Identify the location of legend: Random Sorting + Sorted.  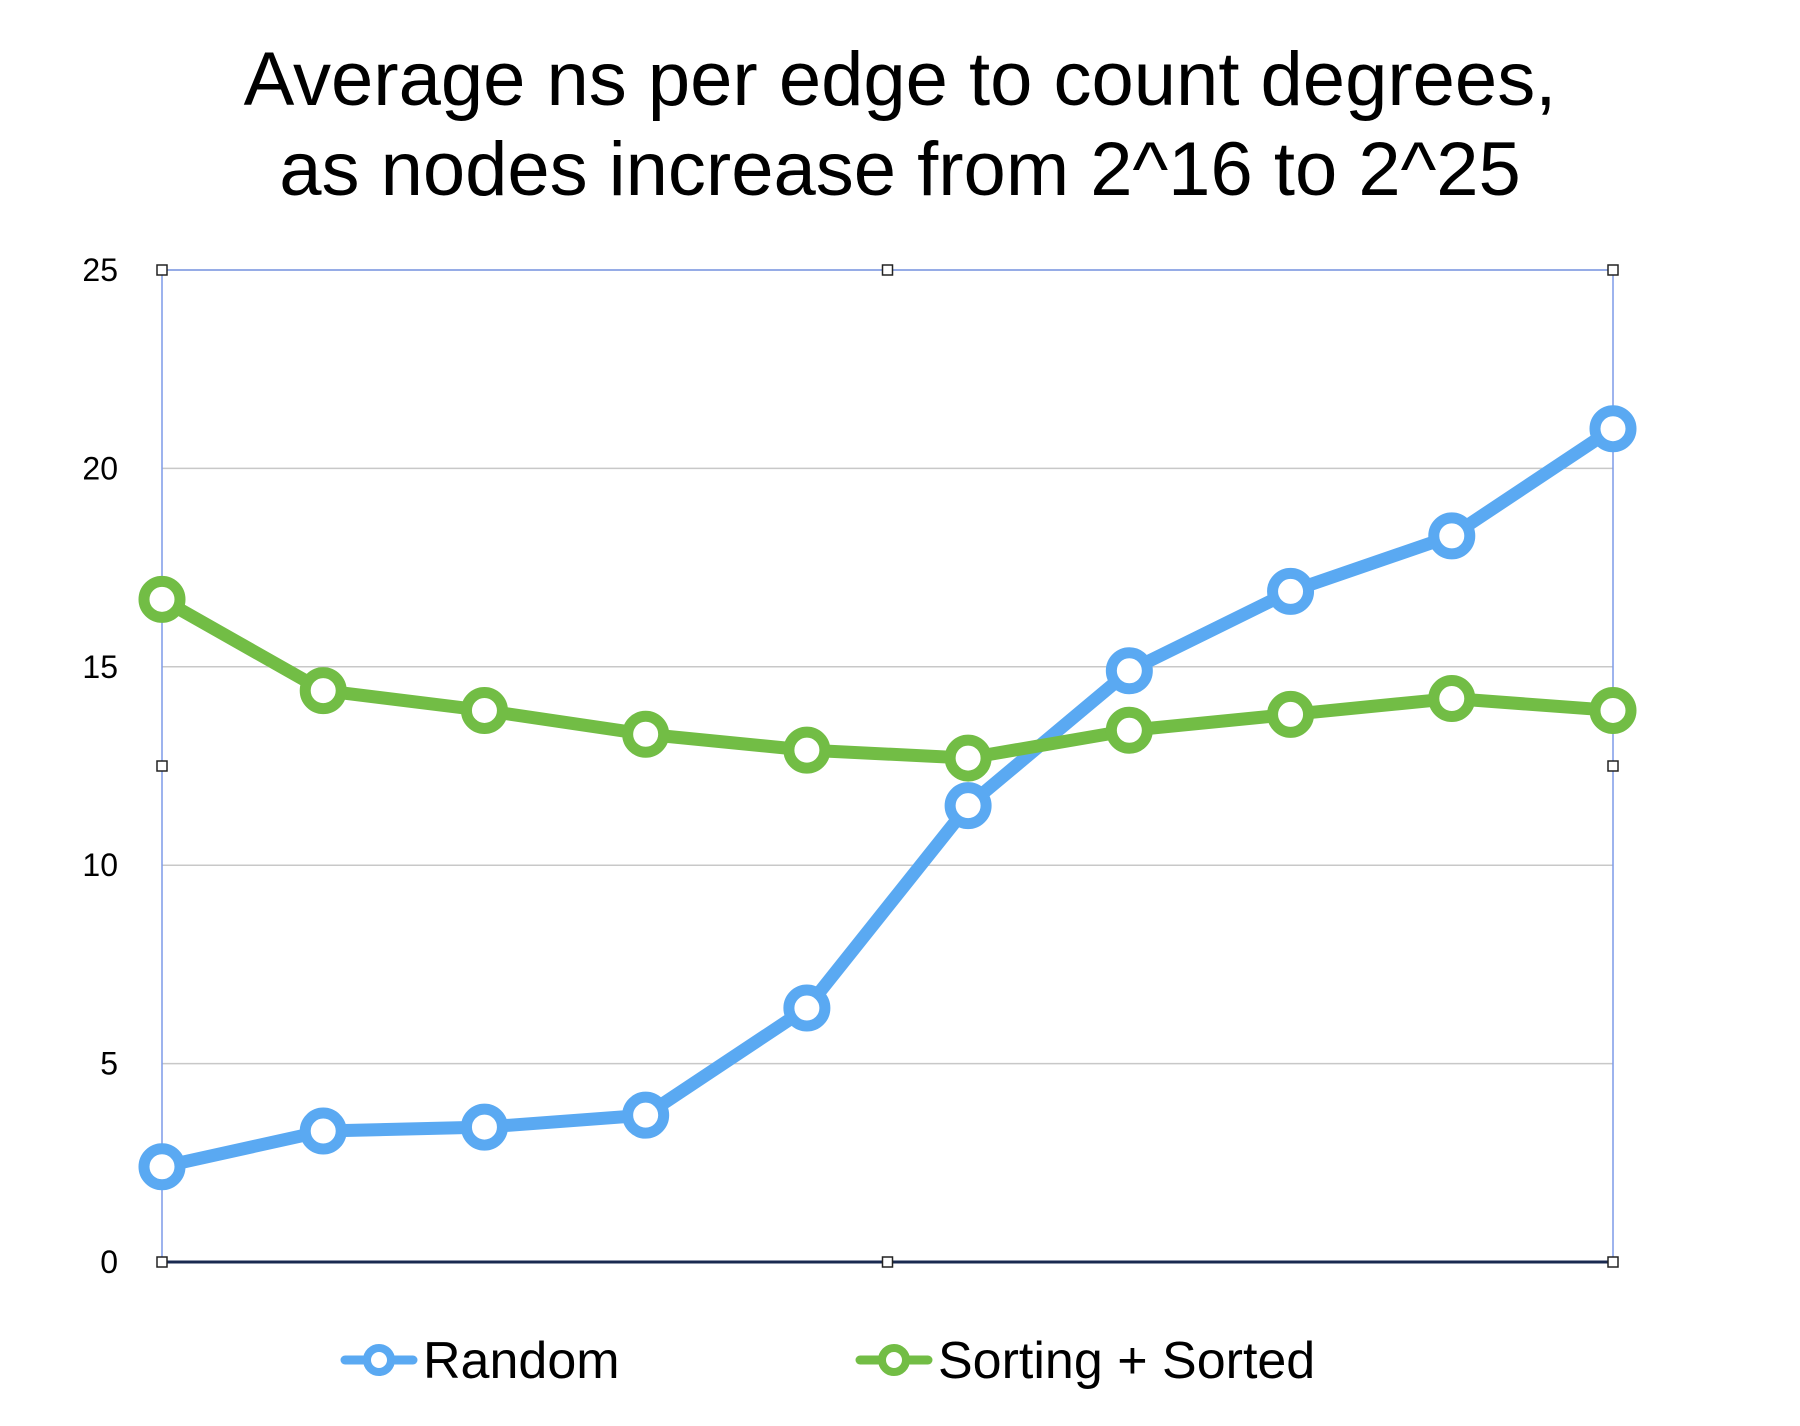
(827, 1361).